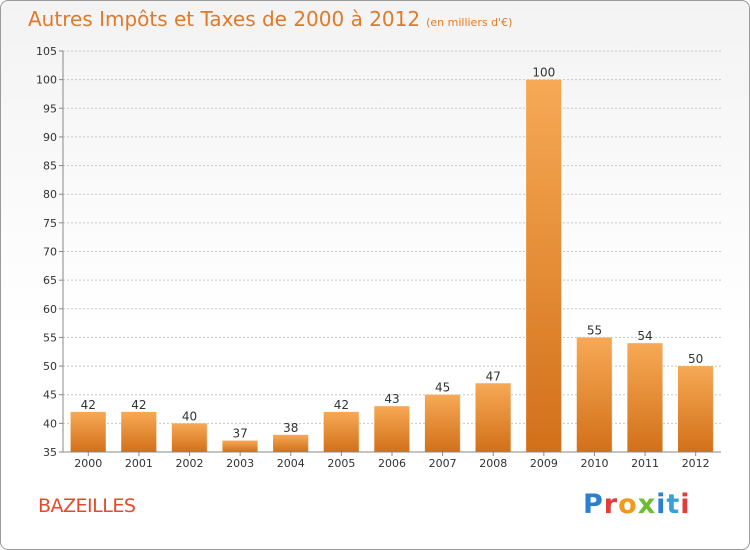 Image resolution: width=750 pixels, height=550 pixels. What do you see at coordinates (644, 336) in the screenshot?
I see `data-label: 54` at bounding box center [644, 336].